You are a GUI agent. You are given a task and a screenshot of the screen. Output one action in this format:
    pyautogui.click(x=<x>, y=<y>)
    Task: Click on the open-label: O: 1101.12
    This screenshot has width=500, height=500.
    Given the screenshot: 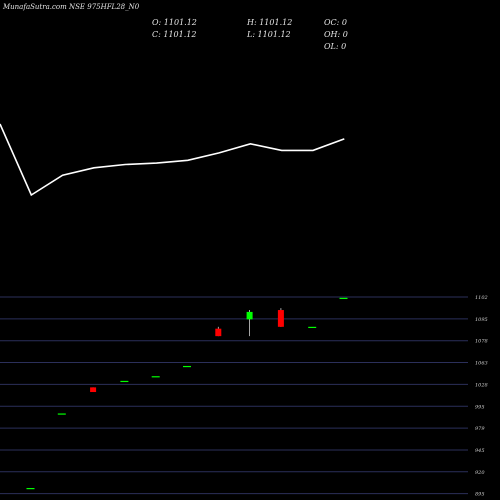 What is the action you would take?
    pyautogui.click(x=174, y=22)
    